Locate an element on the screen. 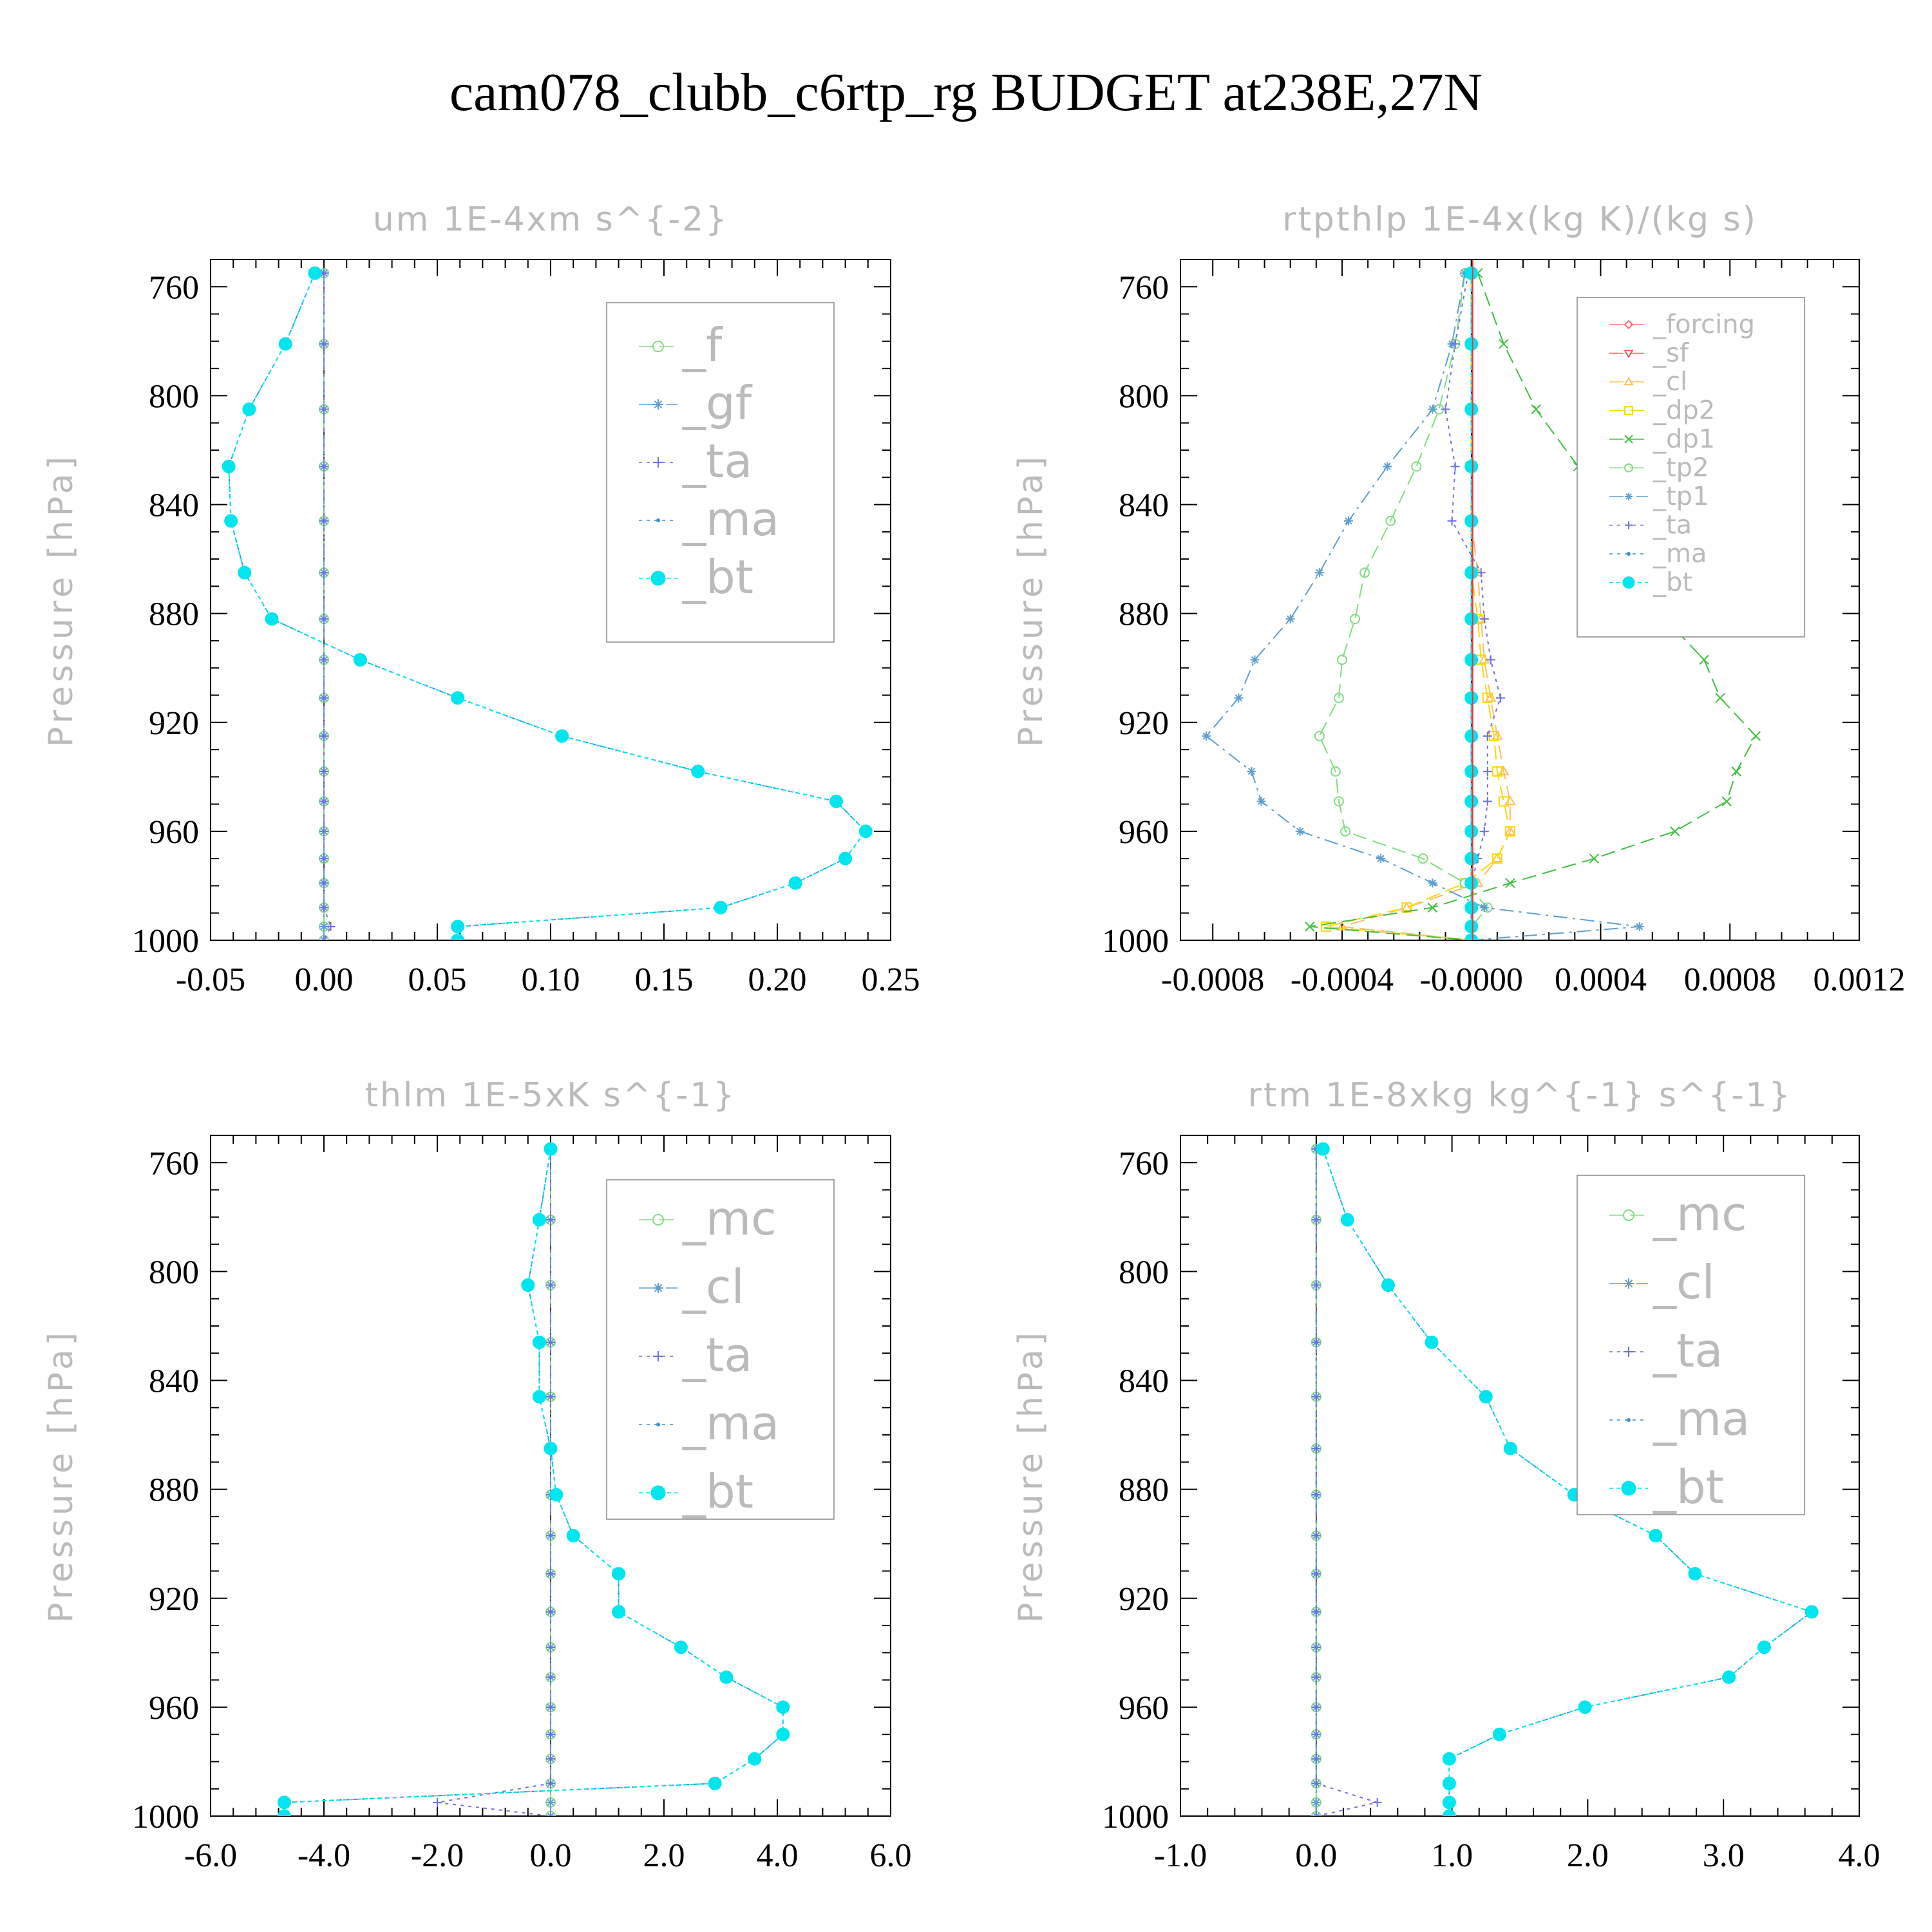 Image resolution: width=1932 pixels, height=1932 pixels. x-tick-label: 1.0 is located at coordinates (1452, 1855).